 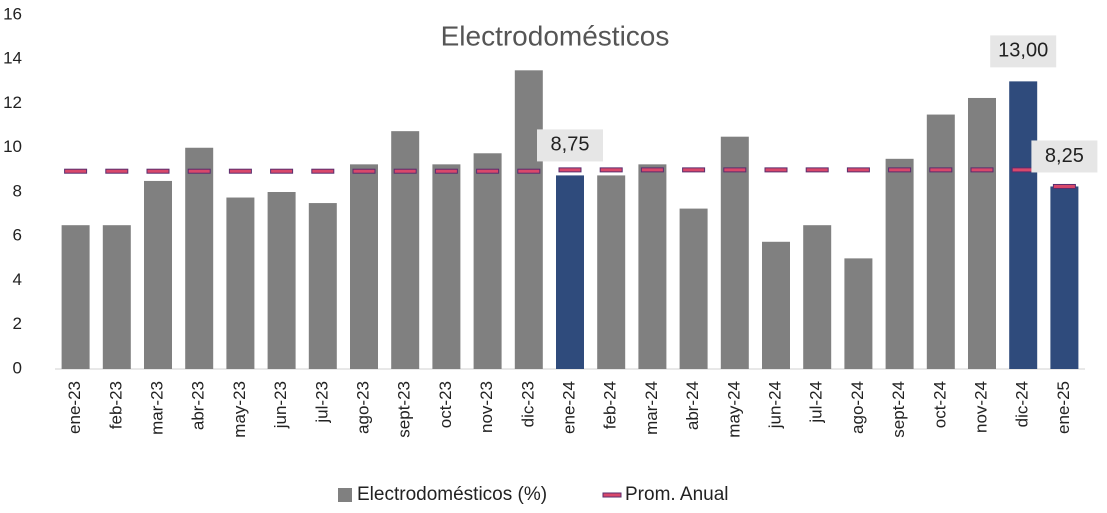 I want to click on x-tick-label: mar-24, so click(x=651, y=408).